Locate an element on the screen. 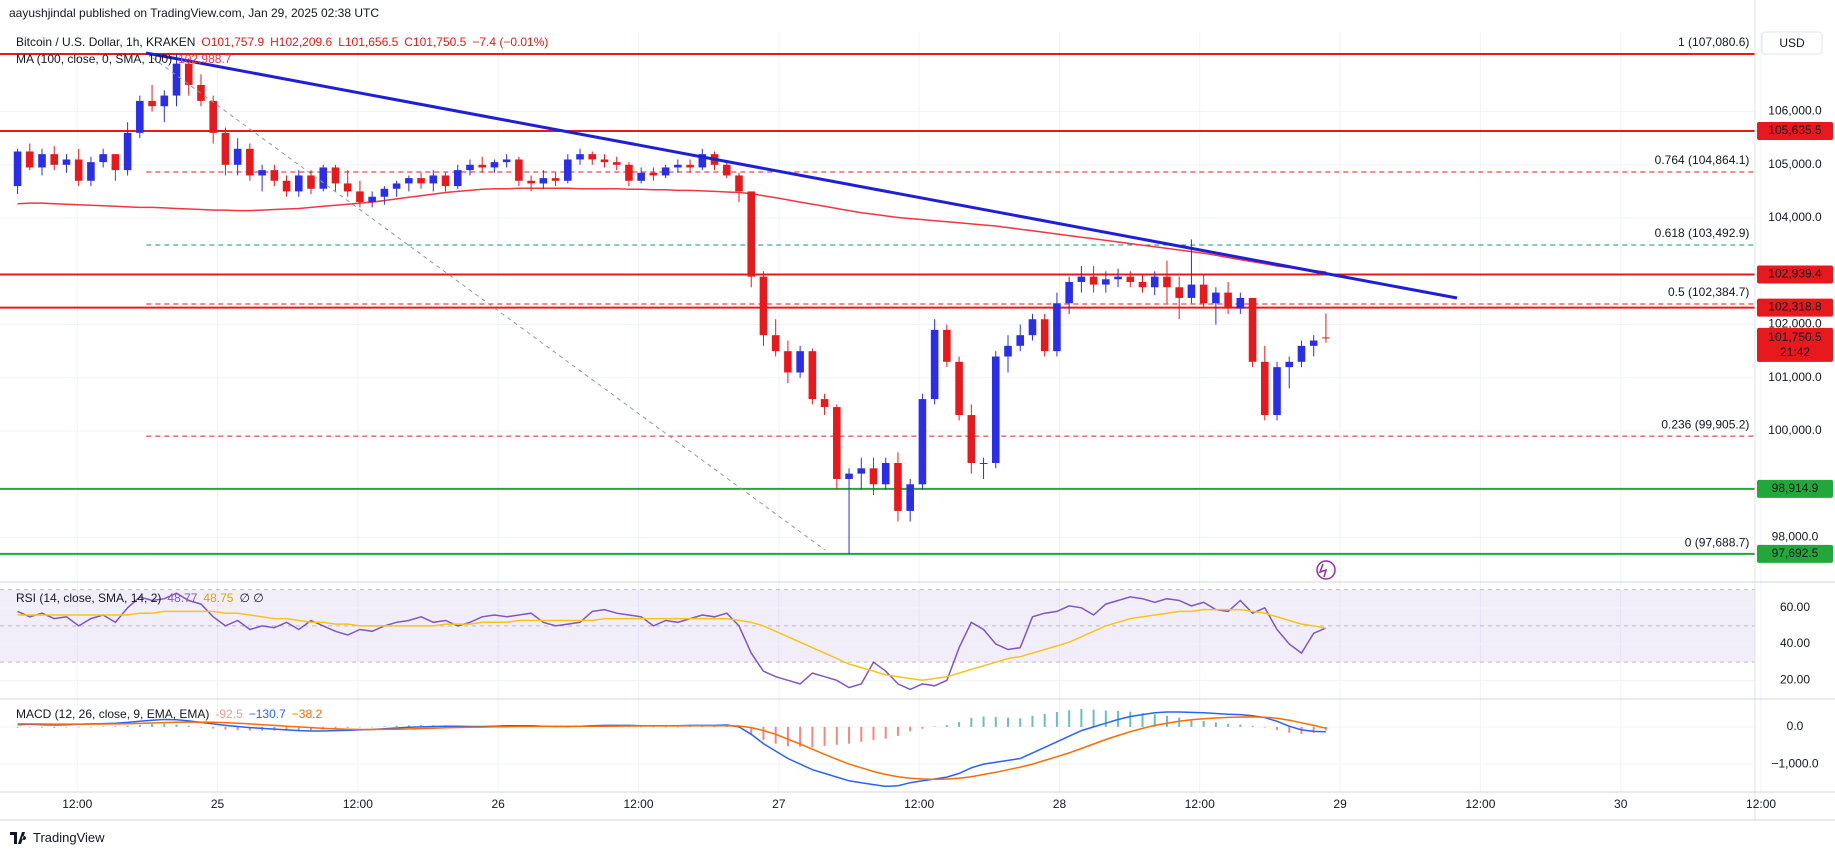 The width and height of the screenshot is (1835, 857). series-line is located at coordinates (671, 230).